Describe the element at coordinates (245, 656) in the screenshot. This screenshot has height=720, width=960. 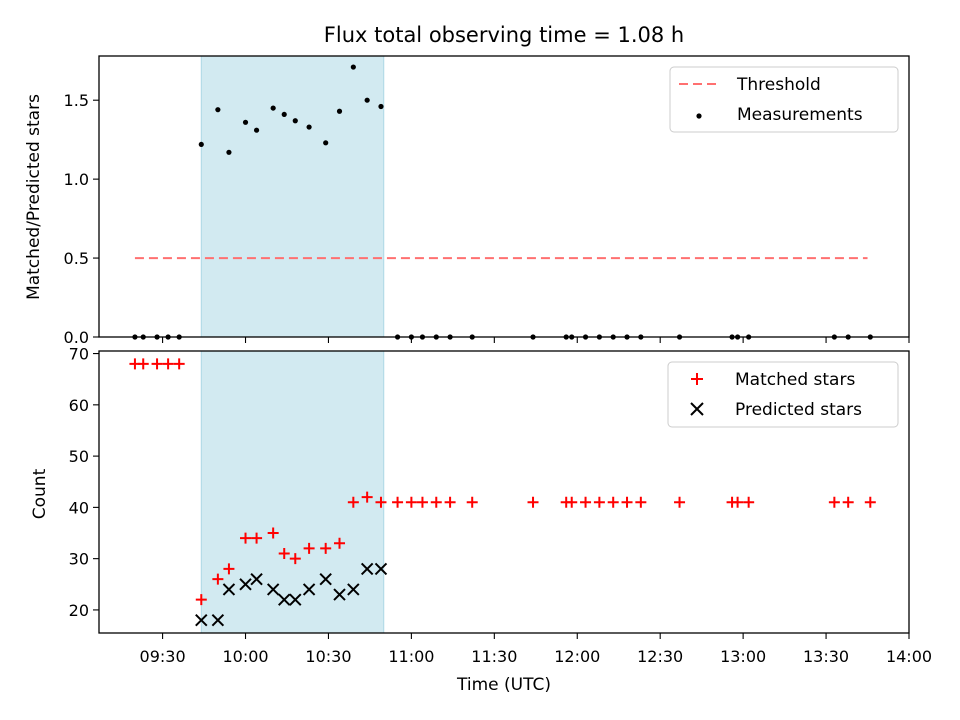
I see `x-tick-label: 10:00` at that location.